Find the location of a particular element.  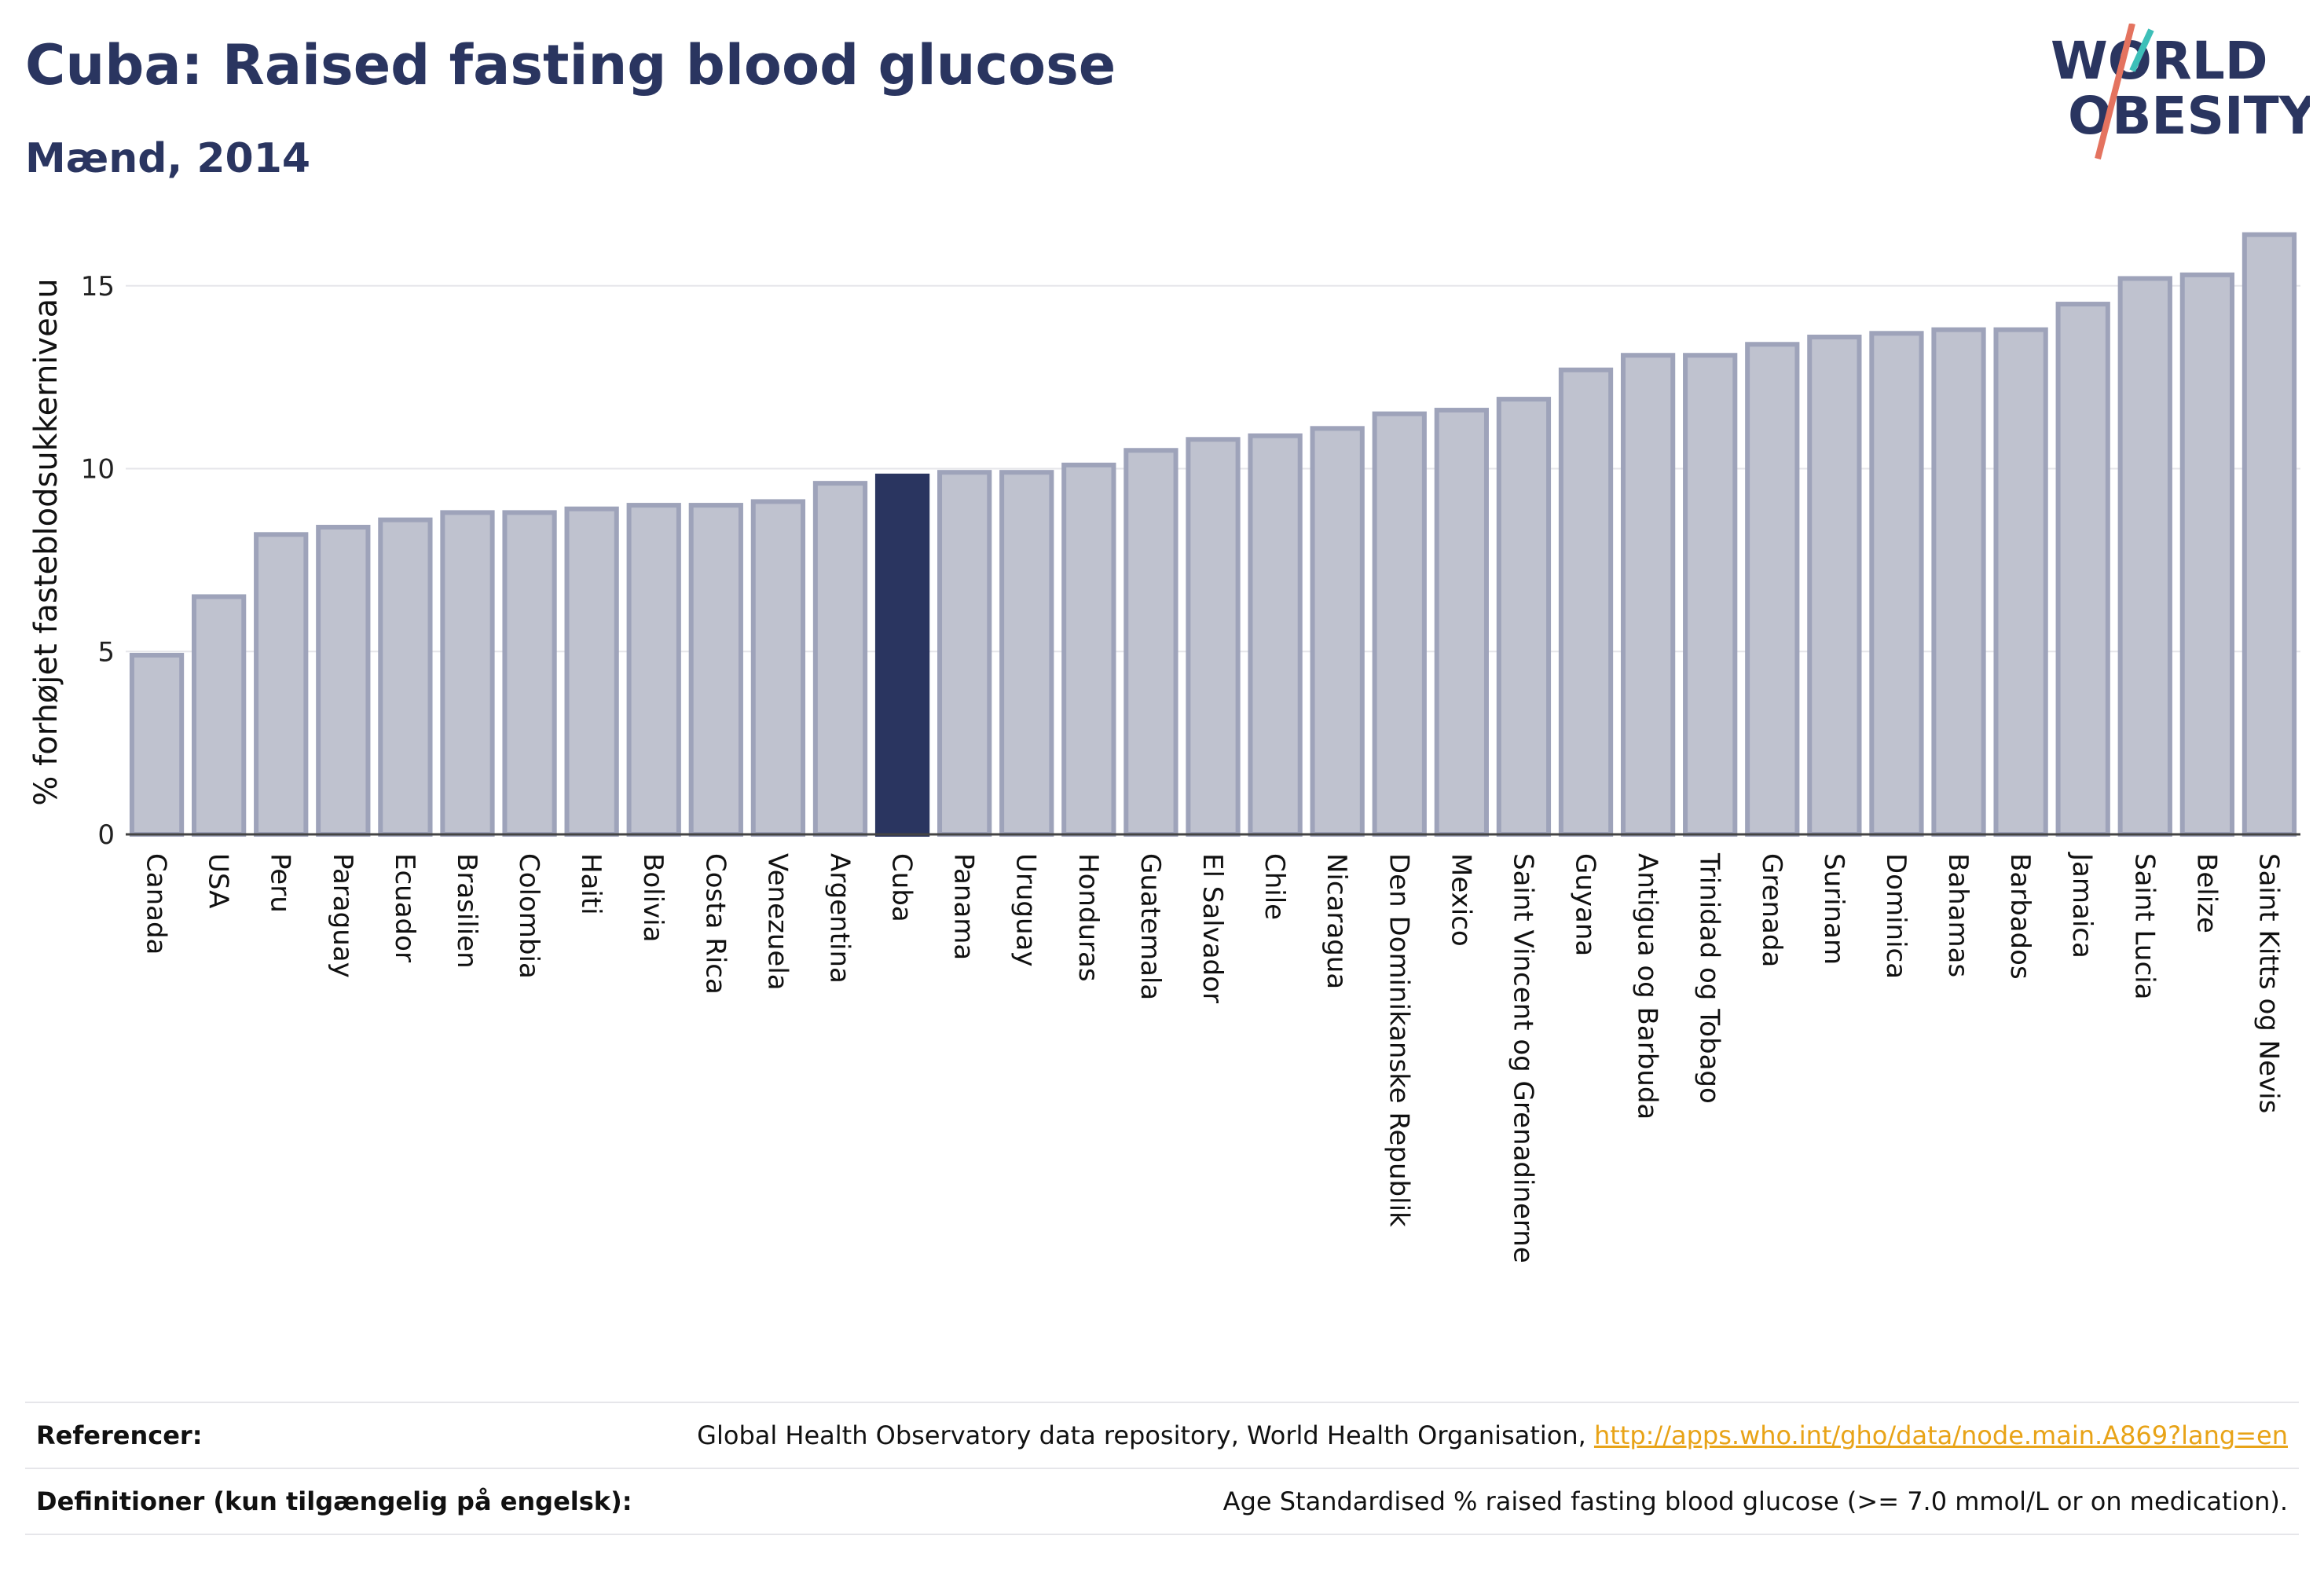

x-tick-label: Den Dominikanske Republik is located at coordinates (1398, 1040).